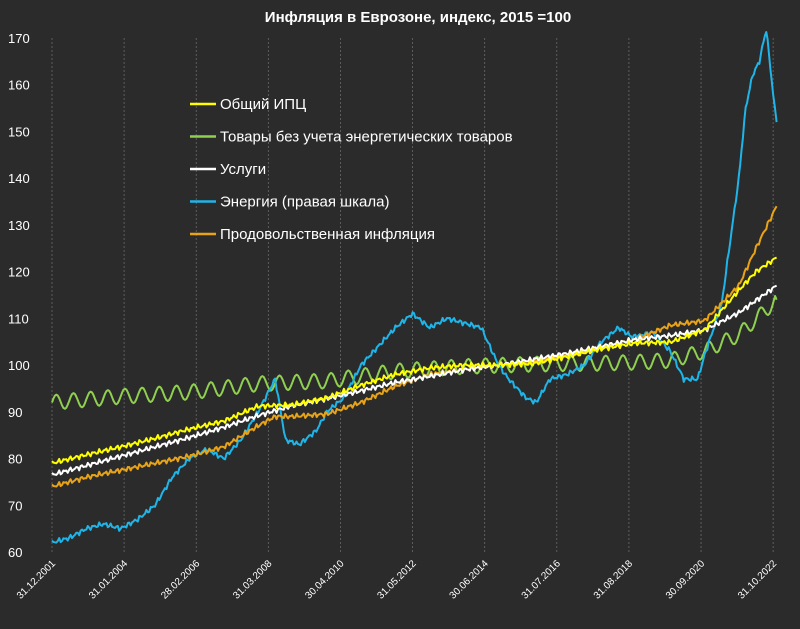  What do you see at coordinates (19, 178) in the screenshot?
I see `y-tick-label: 140` at bounding box center [19, 178].